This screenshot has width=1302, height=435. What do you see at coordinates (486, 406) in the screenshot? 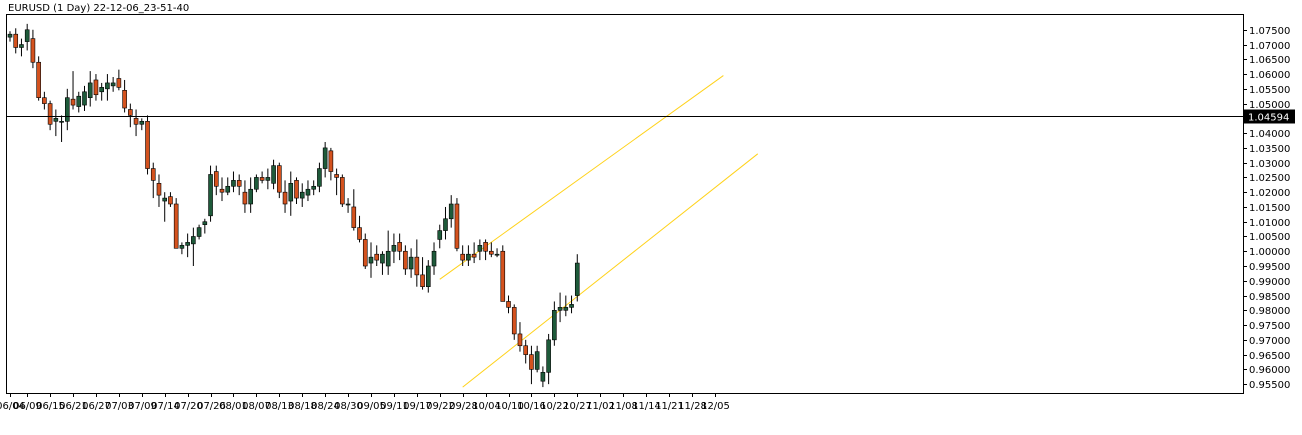
I see `x-tick-label: 10/04` at bounding box center [486, 406].